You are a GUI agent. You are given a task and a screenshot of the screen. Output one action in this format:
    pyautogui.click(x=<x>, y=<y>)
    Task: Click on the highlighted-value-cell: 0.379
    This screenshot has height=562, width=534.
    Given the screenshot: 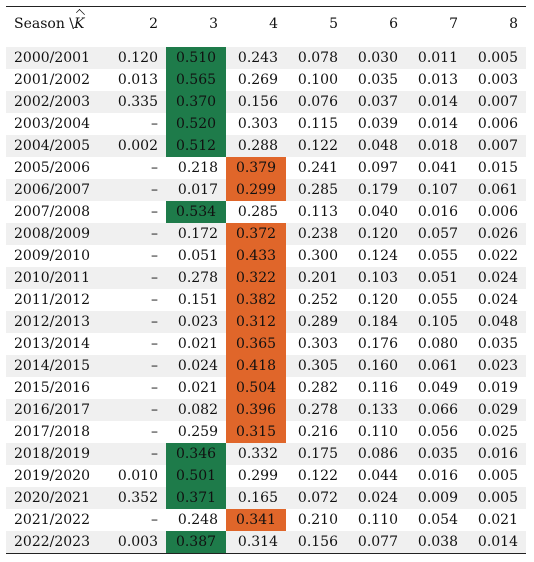 What is the action you would take?
    pyautogui.click(x=256, y=168)
    